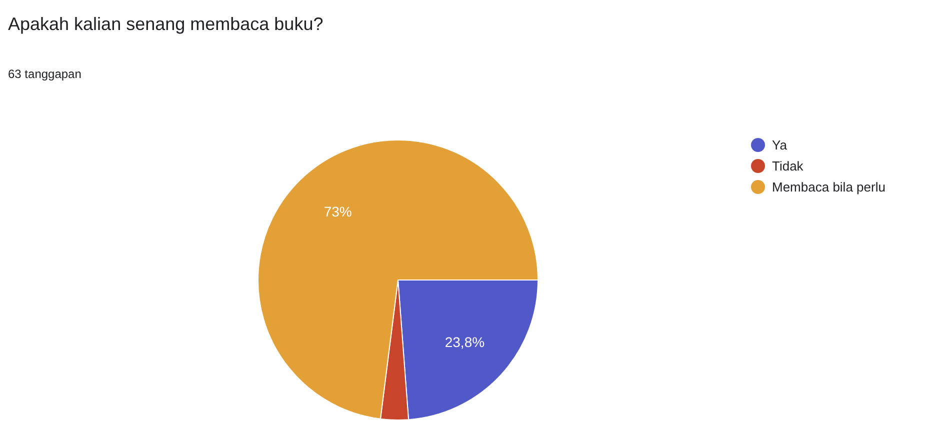 This screenshot has height=421, width=949. I want to click on text: 63 tanggapan, so click(45, 74).